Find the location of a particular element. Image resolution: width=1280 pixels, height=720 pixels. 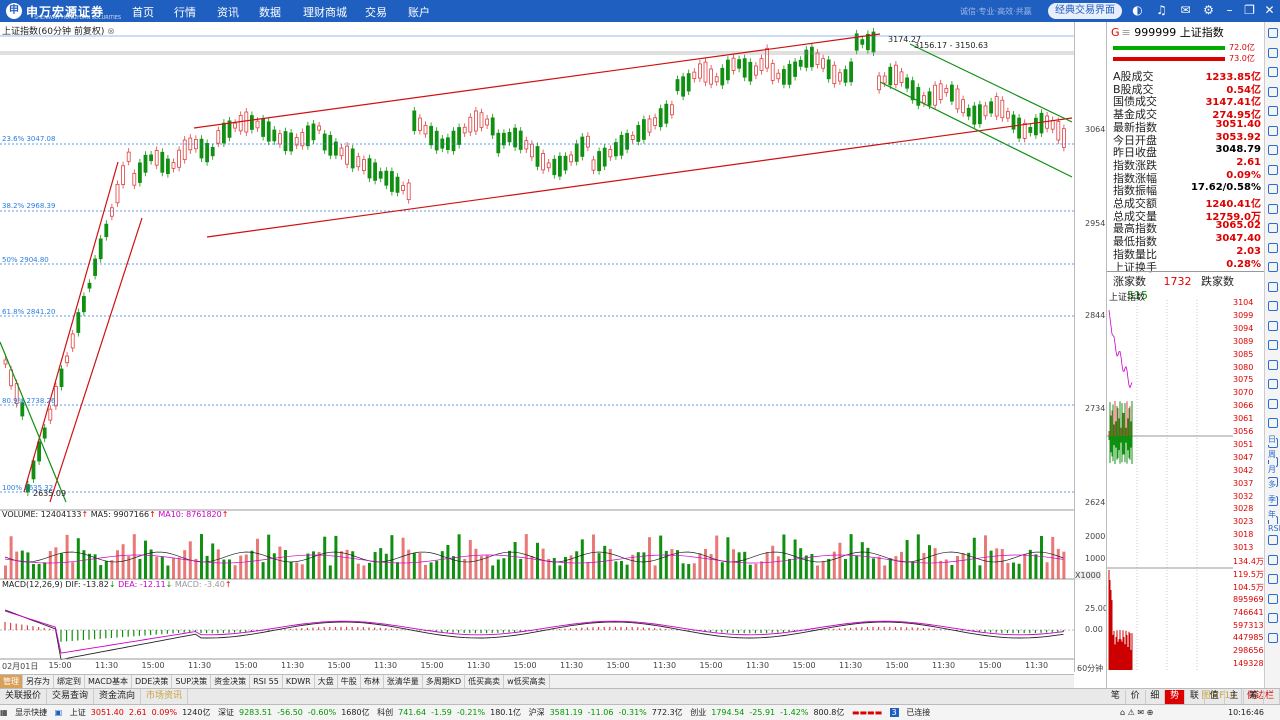

right-tab-0: 笔 is located at coordinates (1116, 697).